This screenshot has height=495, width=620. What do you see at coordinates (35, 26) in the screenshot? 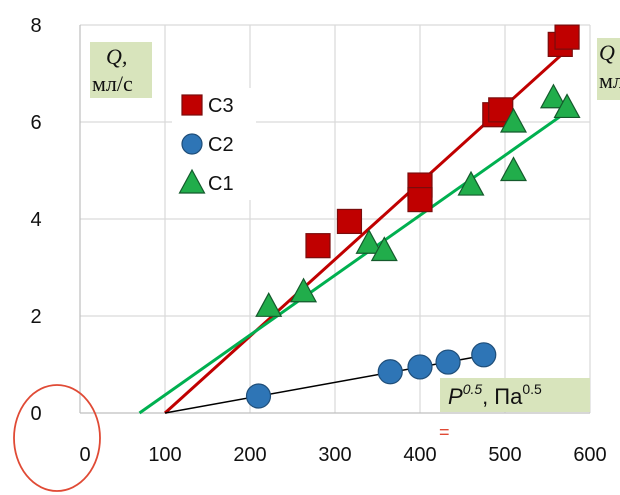
I see `y-tick-label: 8` at bounding box center [35, 26].